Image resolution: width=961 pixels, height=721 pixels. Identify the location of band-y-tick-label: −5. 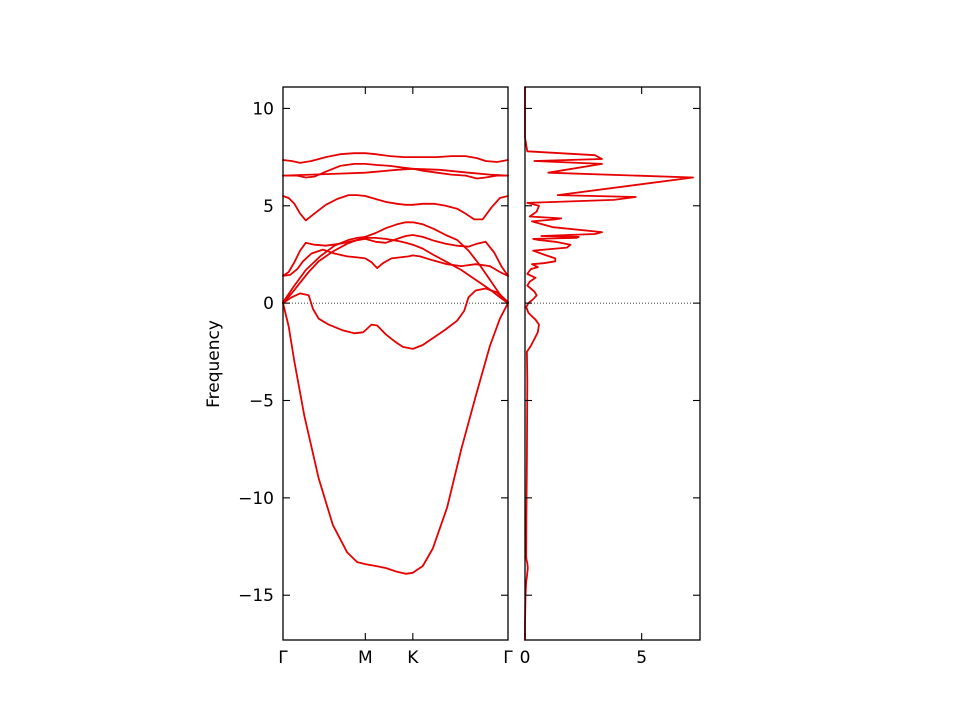
(261, 401).